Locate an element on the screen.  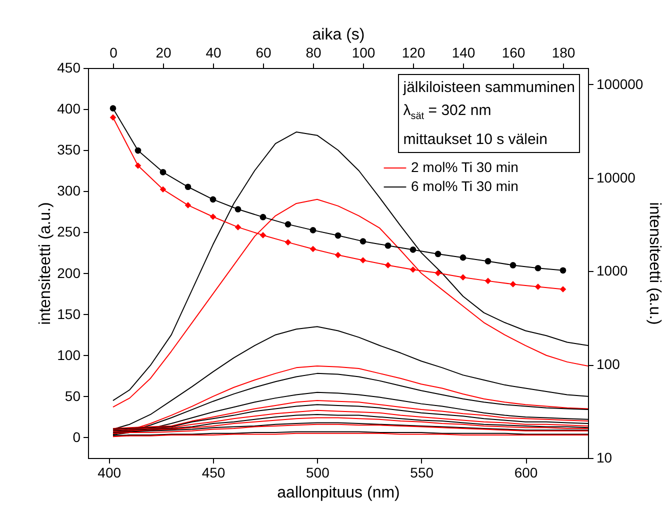
annotation: mittaukset 10 s välein is located at coordinates (475, 140).